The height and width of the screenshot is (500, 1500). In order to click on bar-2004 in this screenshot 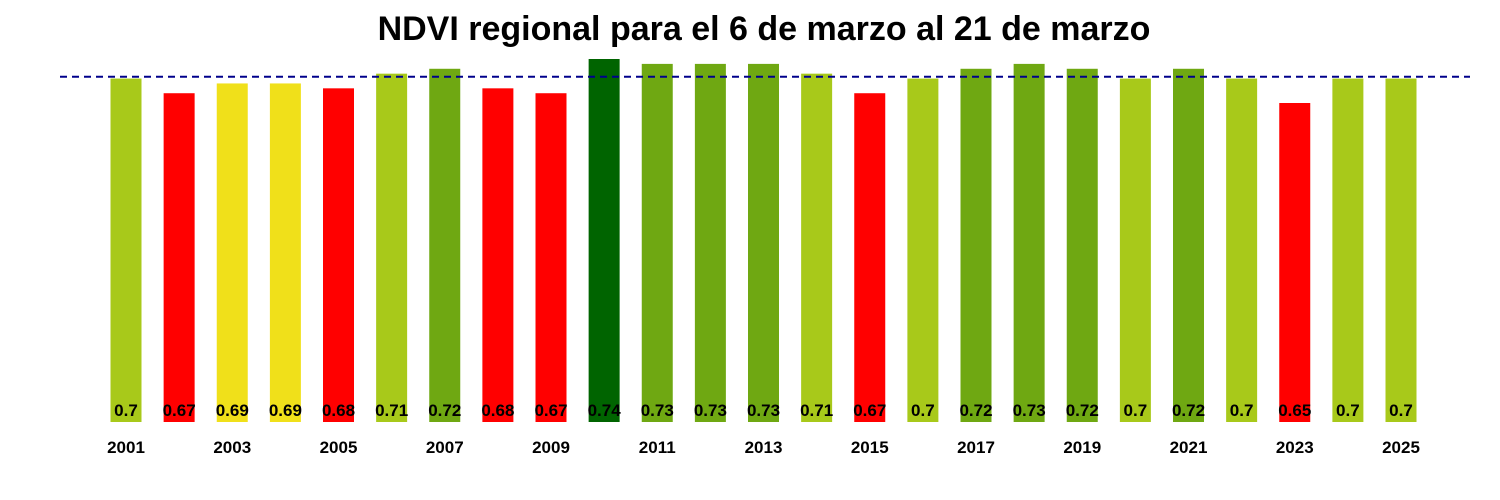, I will do `click(285, 252)`.